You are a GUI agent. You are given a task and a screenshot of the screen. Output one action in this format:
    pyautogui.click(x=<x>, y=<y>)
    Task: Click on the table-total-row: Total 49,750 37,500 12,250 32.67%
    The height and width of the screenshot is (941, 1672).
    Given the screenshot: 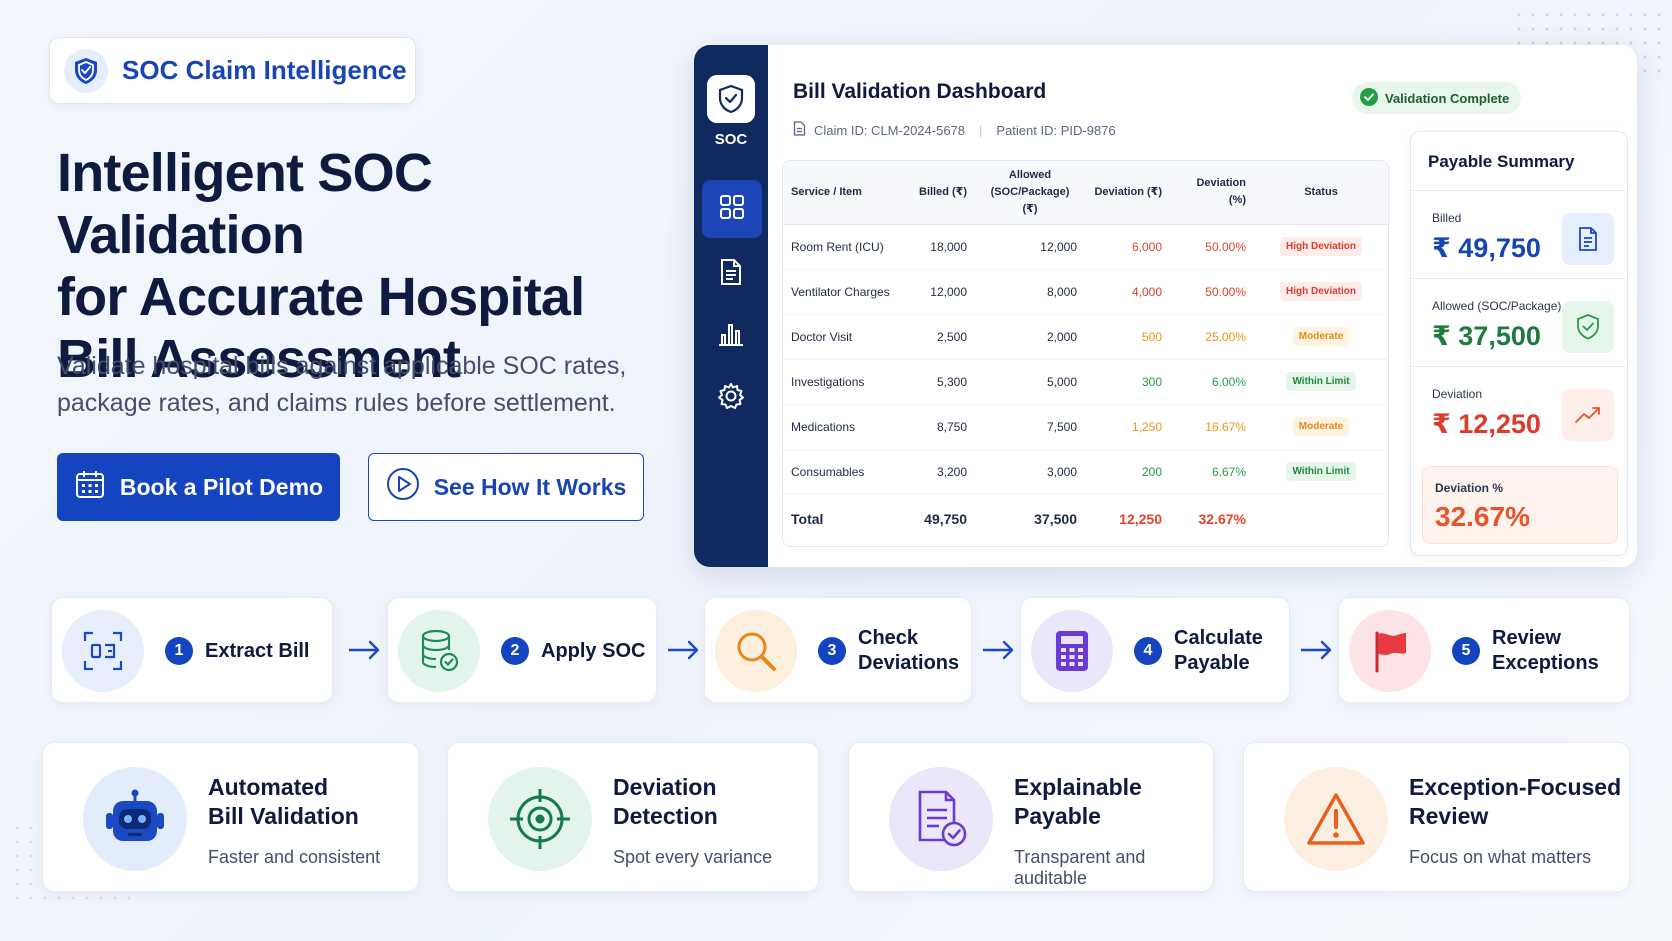 What is the action you would take?
    pyautogui.click(x=1085, y=519)
    